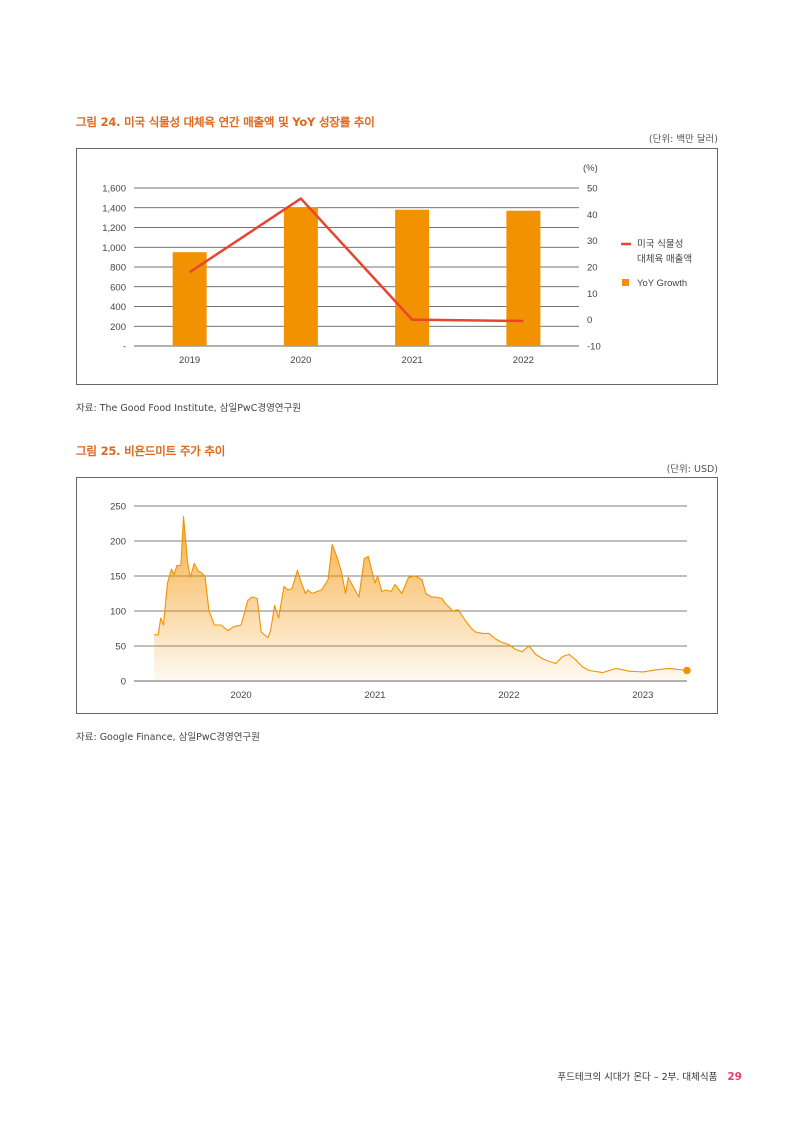 The width and height of the screenshot is (794, 1123). Describe the element at coordinates (300, 276) in the screenshot. I see `bar-2020` at that location.